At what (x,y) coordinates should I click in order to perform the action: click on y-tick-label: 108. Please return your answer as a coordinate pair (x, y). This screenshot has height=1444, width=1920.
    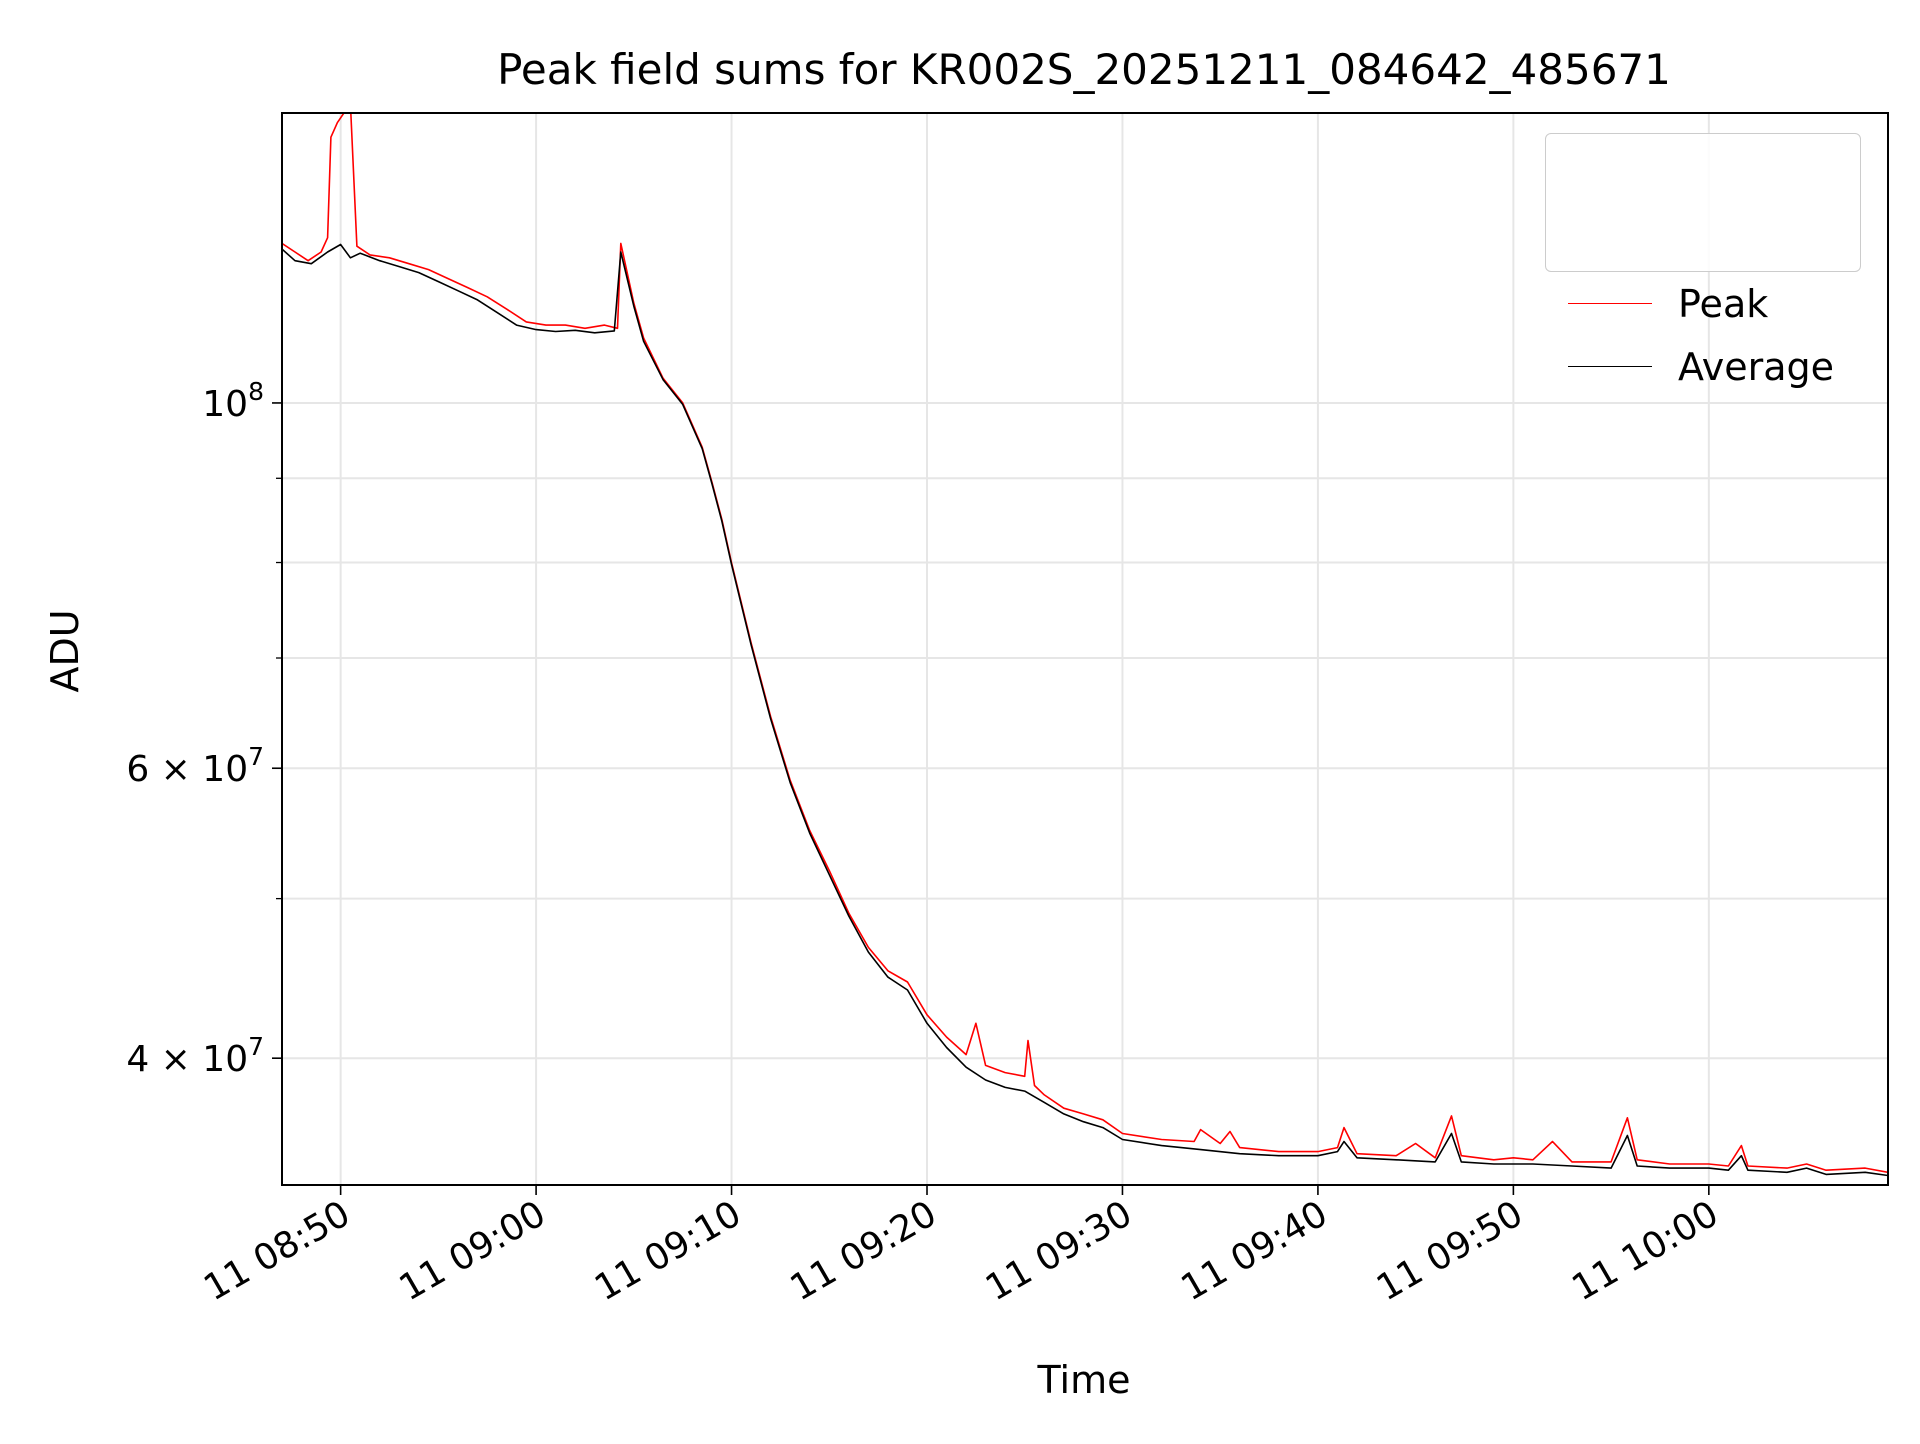
    Looking at the image, I should click on (233, 401).